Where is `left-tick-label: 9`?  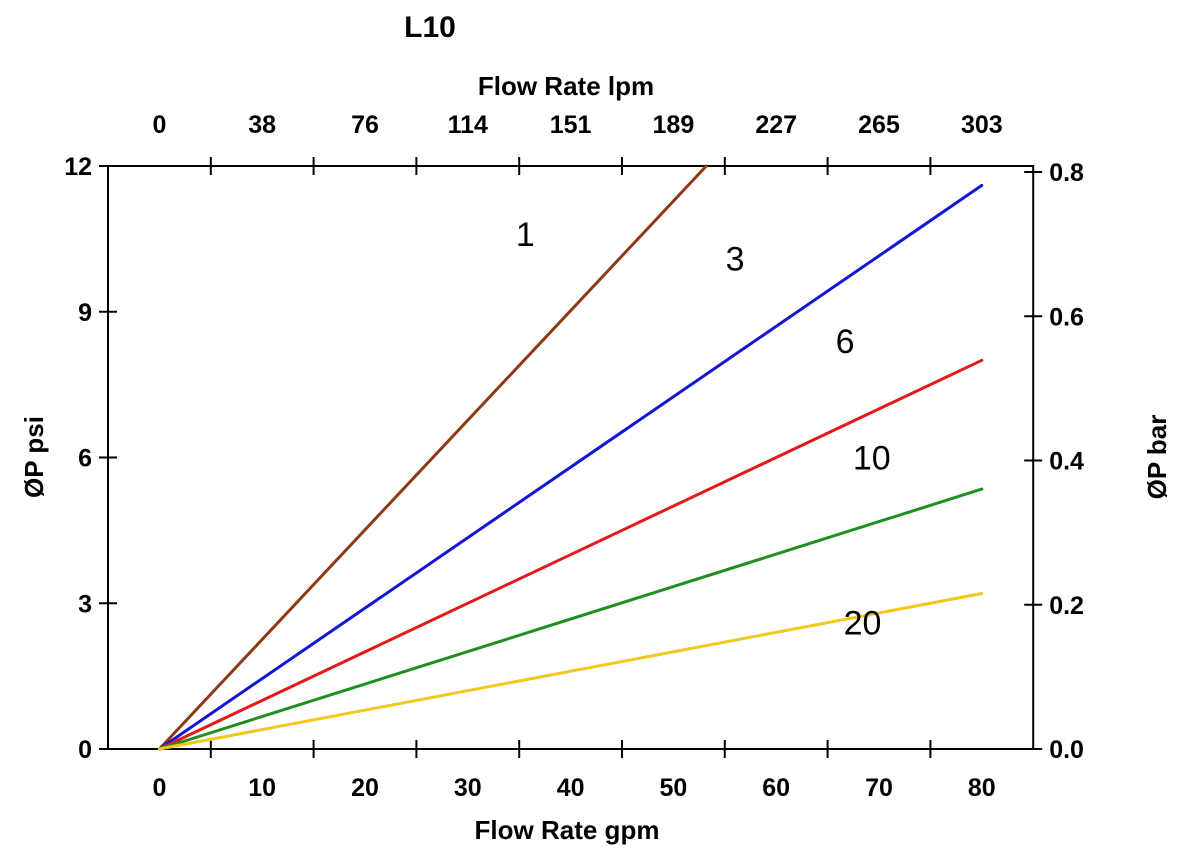
left-tick-label: 9 is located at coordinates (85, 313).